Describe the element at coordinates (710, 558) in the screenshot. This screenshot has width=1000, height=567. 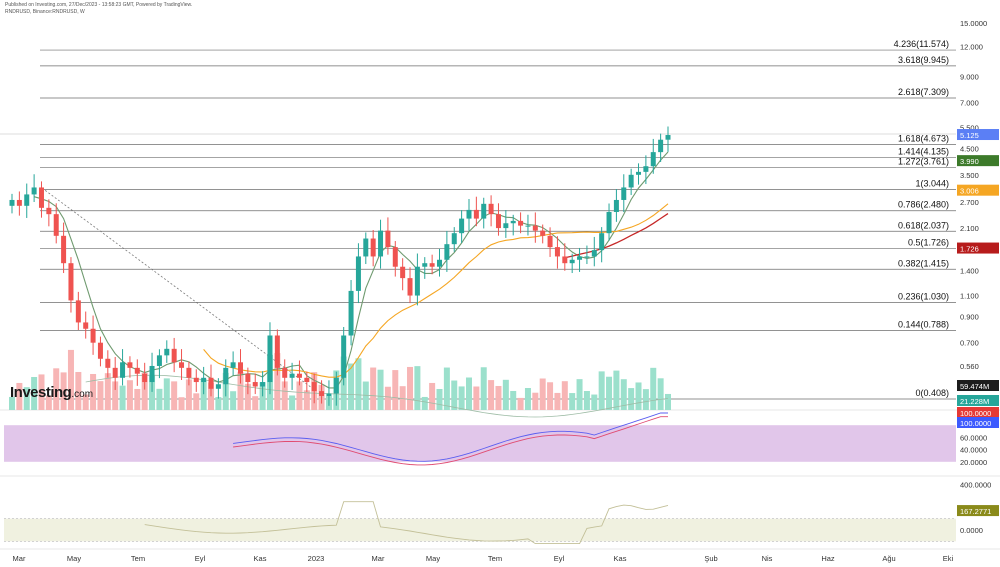
I see `time-tick-label: Şub` at that location.